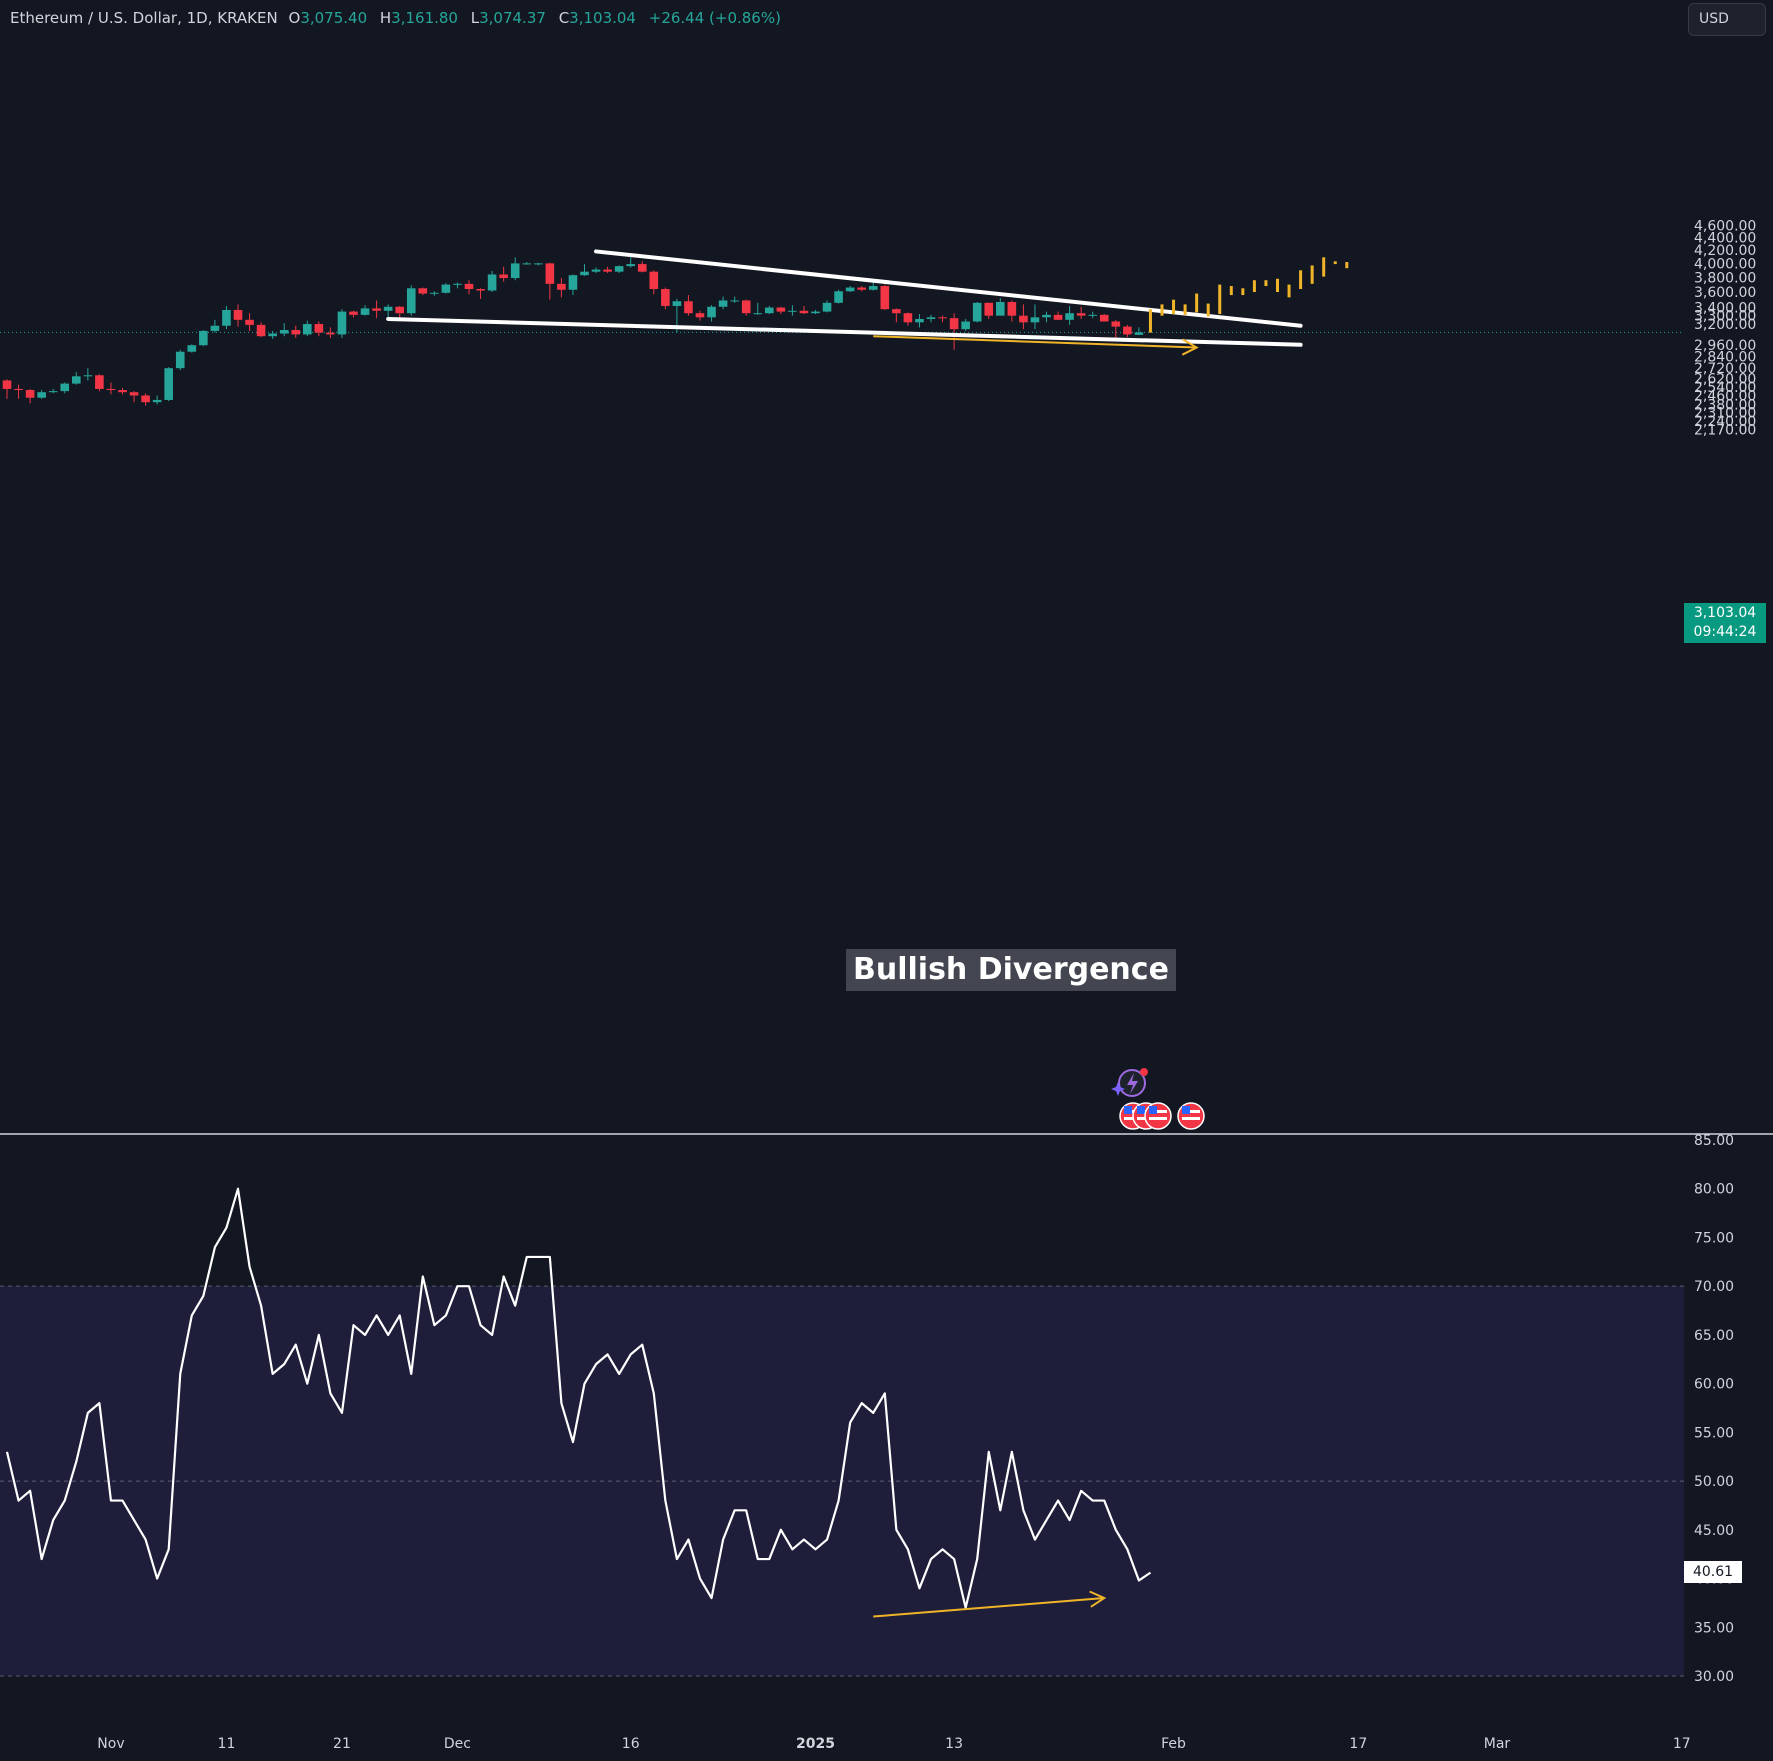 The height and width of the screenshot is (1761, 1773). What do you see at coordinates (1725, 623) in the screenshot?
I see `last-price-badge: 3,103.04 09:44:24` at bounding box center [1725, 623].